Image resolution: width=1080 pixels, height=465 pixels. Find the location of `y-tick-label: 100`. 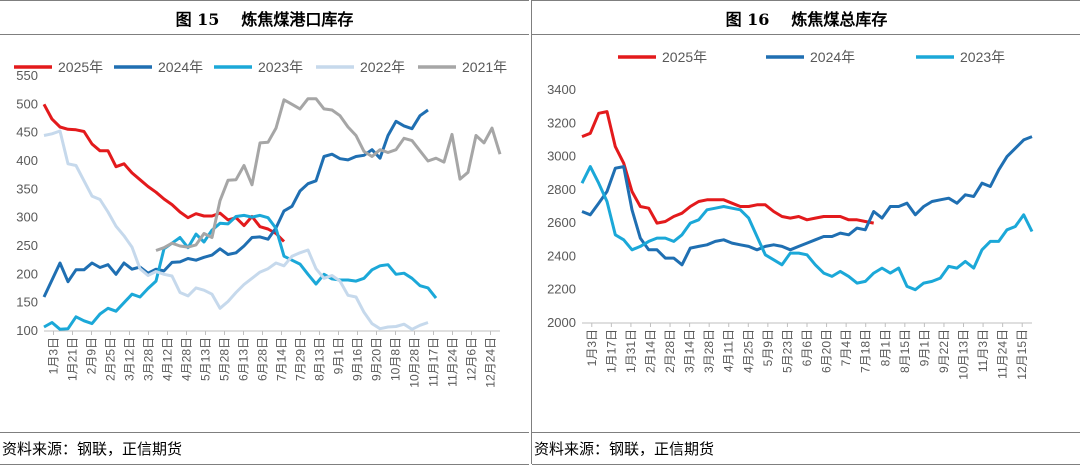

y-tick-label: 100 is located at coordinates (27, 330).